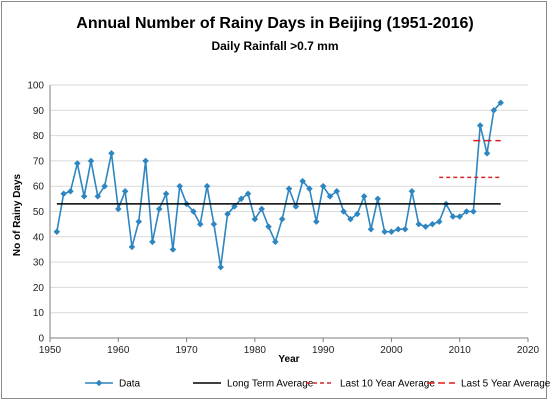 Image resolution: width=550 pixels, height=402 pixels. I want to click on y-tick-label: 0, so click(41, 339).